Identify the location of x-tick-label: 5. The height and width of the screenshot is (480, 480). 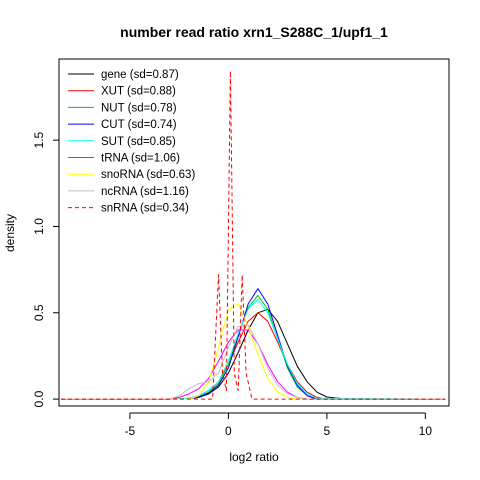
(327, 431).